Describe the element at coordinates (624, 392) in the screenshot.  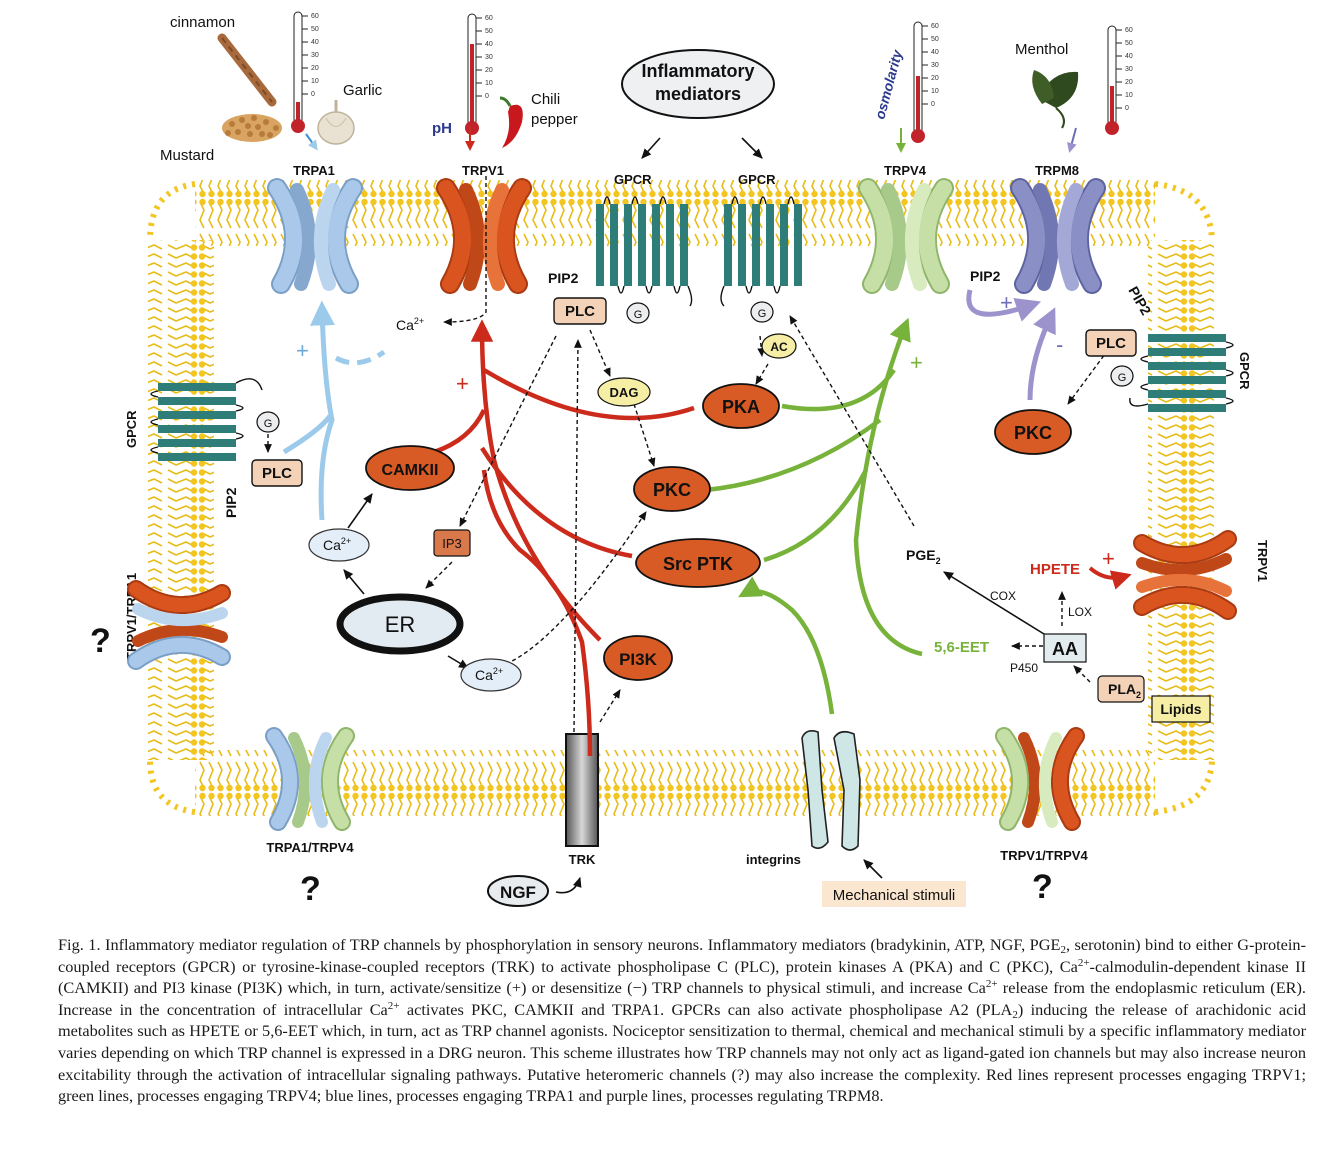
I see `dag-label: DAG` at that location.